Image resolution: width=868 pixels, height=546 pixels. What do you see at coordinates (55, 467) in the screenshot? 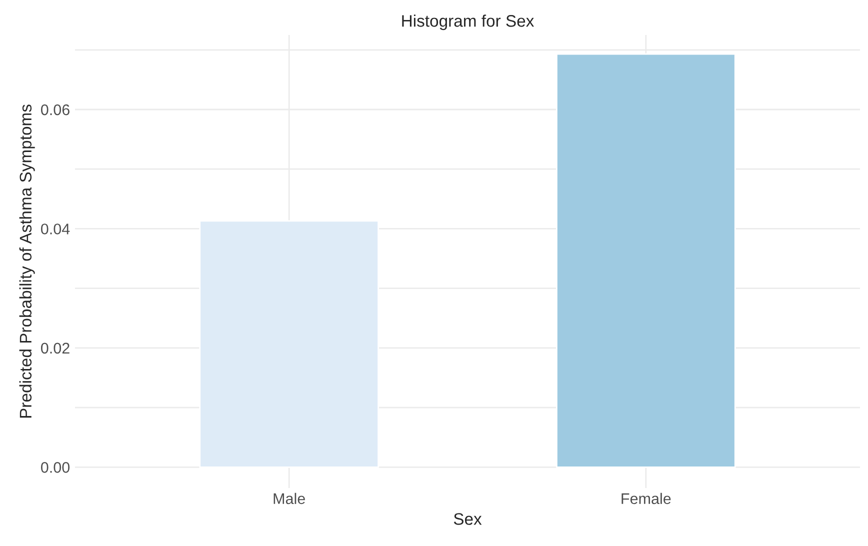
I see `text: 0.00` at bounding box center [55, 467].